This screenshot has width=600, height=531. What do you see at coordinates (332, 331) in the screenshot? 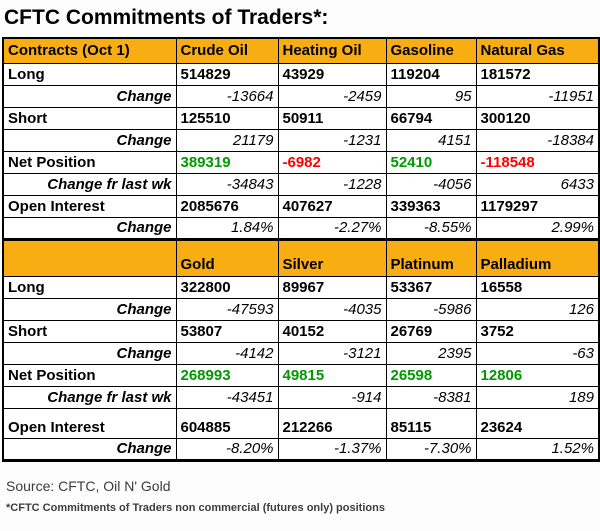
I see `cell-value: 40152` at bounding box center [332, 331].